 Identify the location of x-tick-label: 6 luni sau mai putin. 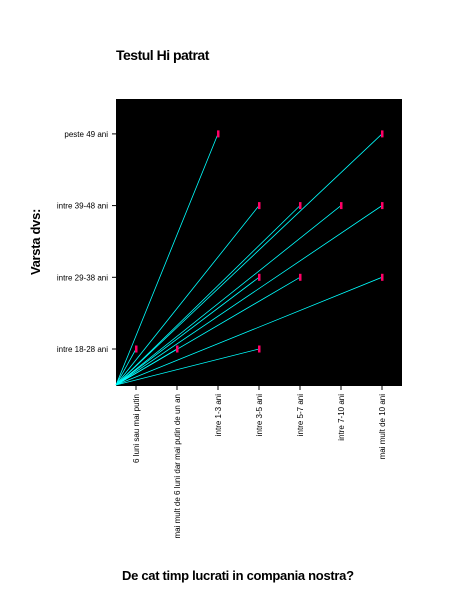
(136, 428).